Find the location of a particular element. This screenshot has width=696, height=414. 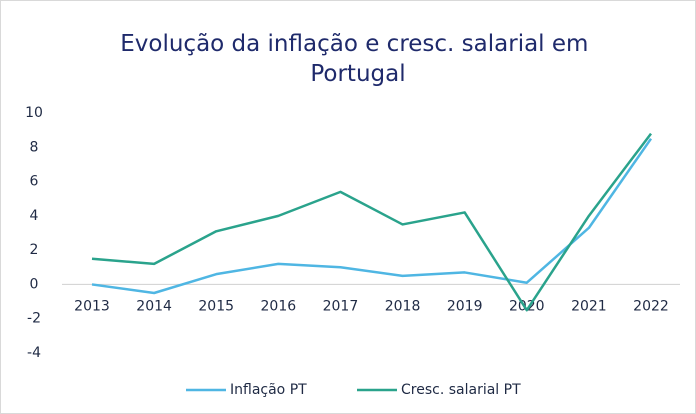

x-tick-label: 2017 is located at coordinates (341, 306).